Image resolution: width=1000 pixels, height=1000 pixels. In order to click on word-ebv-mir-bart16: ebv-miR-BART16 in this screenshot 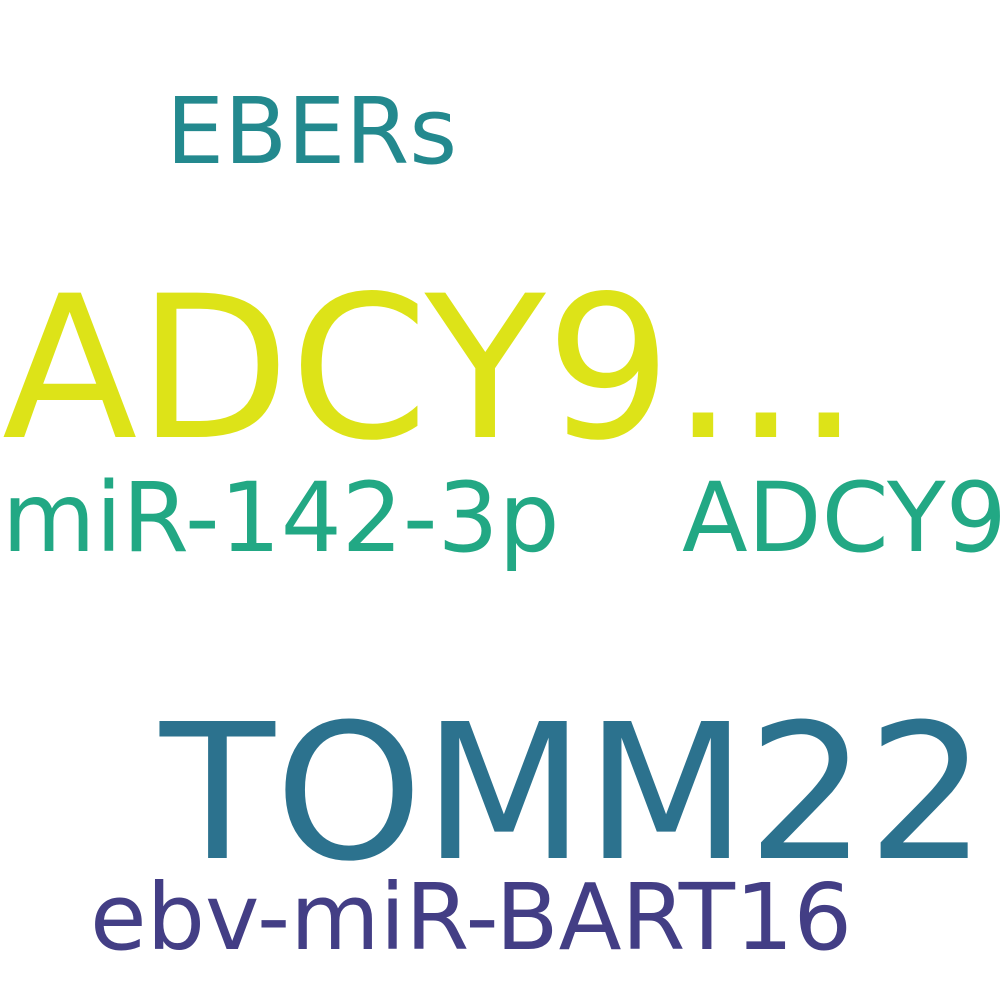, I will do `click(471, 917)`.